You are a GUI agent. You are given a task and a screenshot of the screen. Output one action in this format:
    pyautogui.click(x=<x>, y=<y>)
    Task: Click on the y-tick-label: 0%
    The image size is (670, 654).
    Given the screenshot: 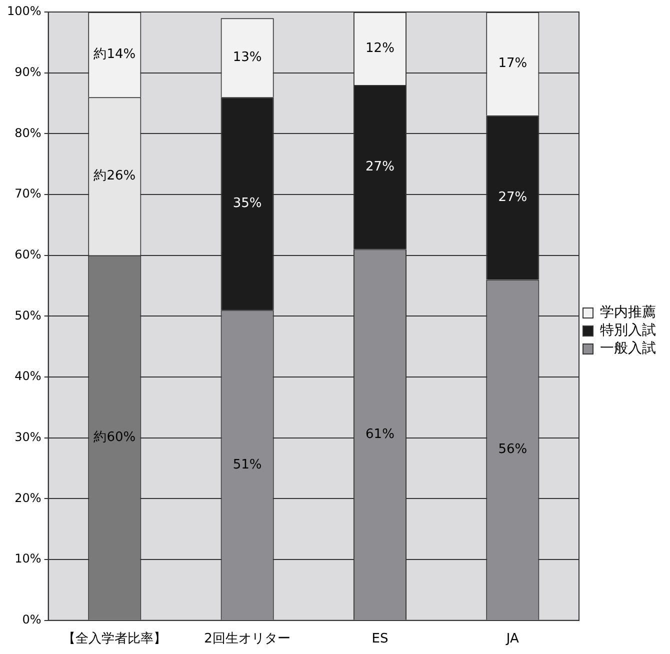 What is the action you would take?
    pyautogui.click(x=32, y=619)
    